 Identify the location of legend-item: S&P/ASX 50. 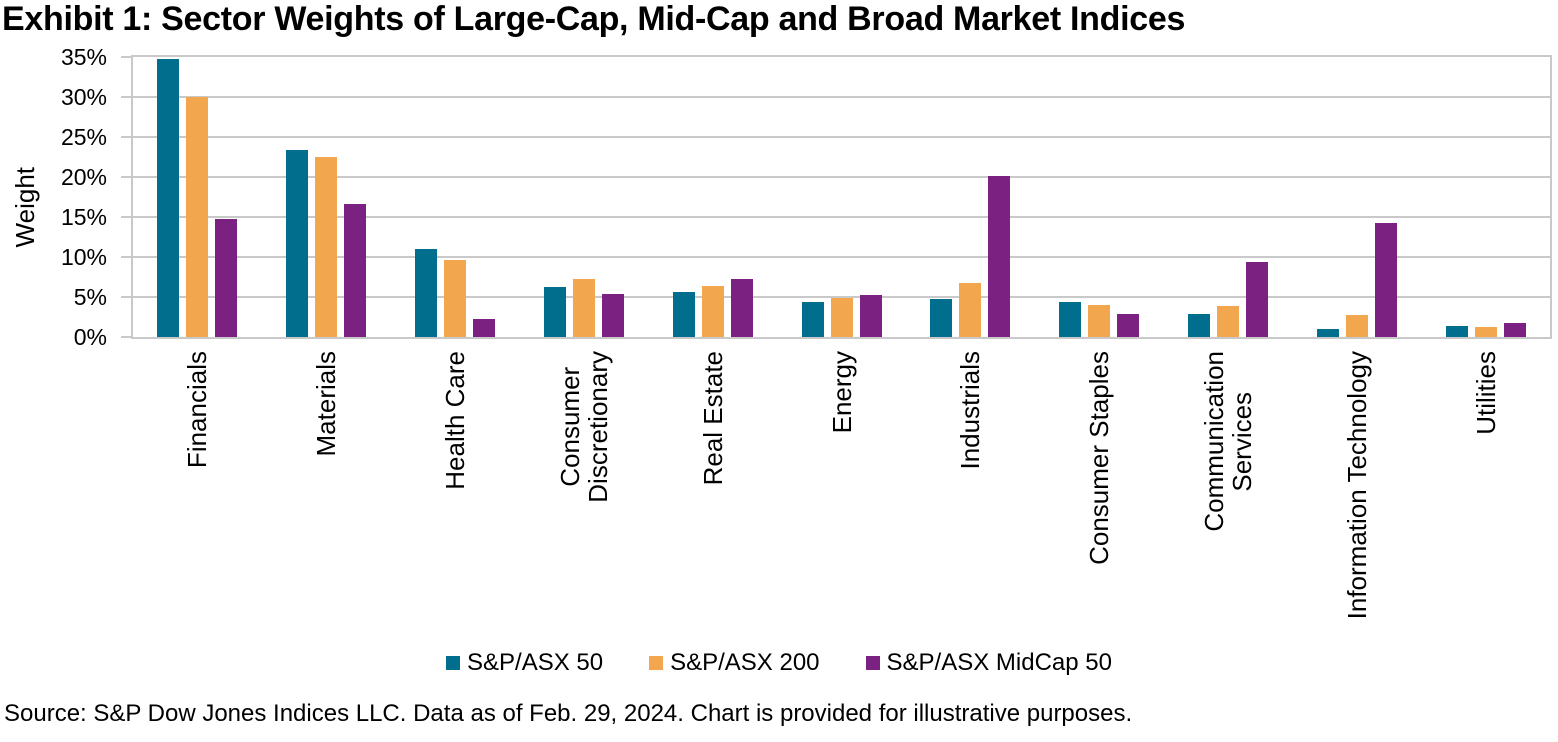
(524, 663).